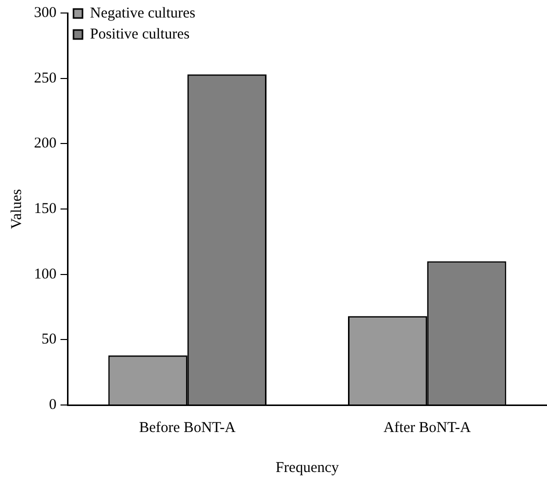 This screenshot has height=489, width=547. I want to click on y-tick-label: 150, so click(45, 208).